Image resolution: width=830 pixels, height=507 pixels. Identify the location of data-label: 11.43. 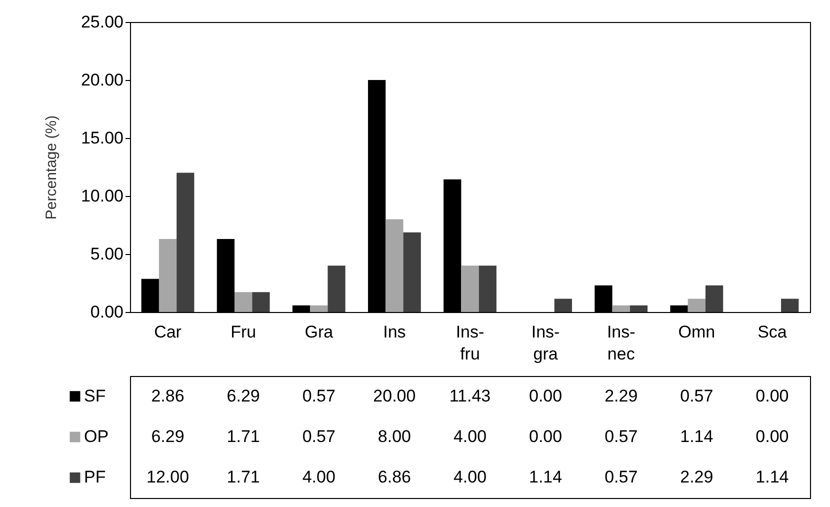
(470, 396).